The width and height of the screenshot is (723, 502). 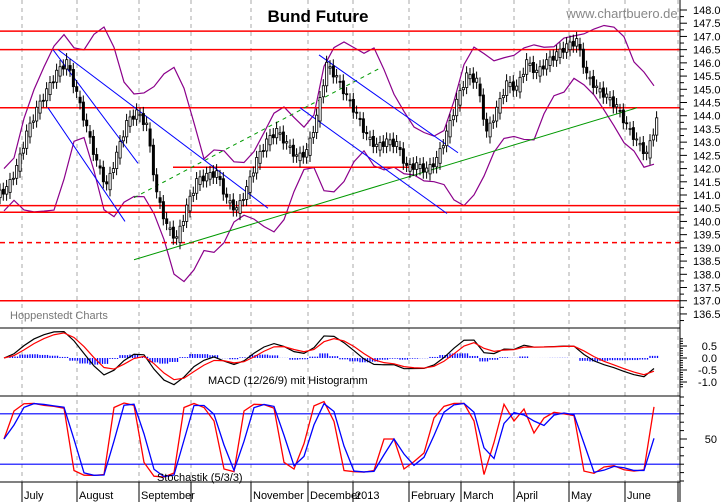 What do you see at coordinates (711, 440) in the screenshot?
I see `stoch-tick-label: 50` at bounding box center [711, 440].